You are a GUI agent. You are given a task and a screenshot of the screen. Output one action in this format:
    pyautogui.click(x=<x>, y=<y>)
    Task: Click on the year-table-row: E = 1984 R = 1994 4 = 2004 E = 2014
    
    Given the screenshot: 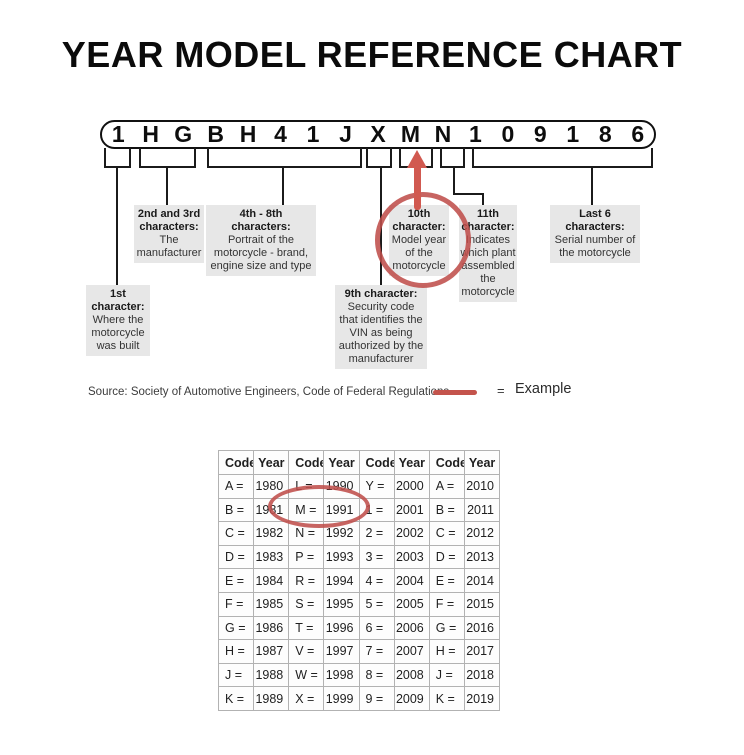 What is the action you would take?
    pyautogui.click(x=359, y=580)
    